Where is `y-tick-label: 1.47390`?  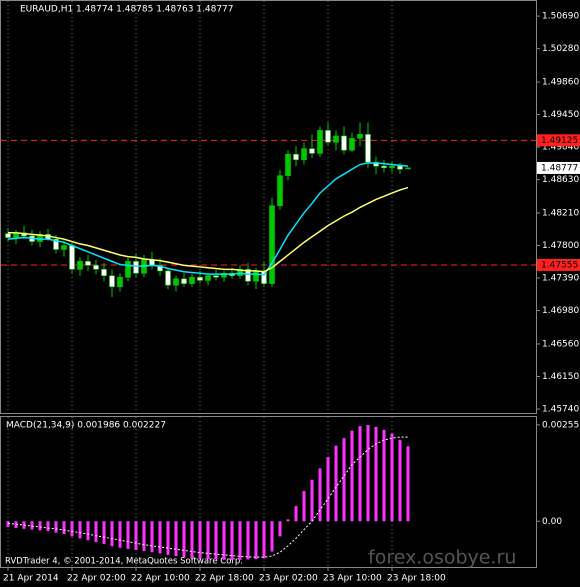 y-tick-label: 1.47390 is located at coordinates (560, 279).